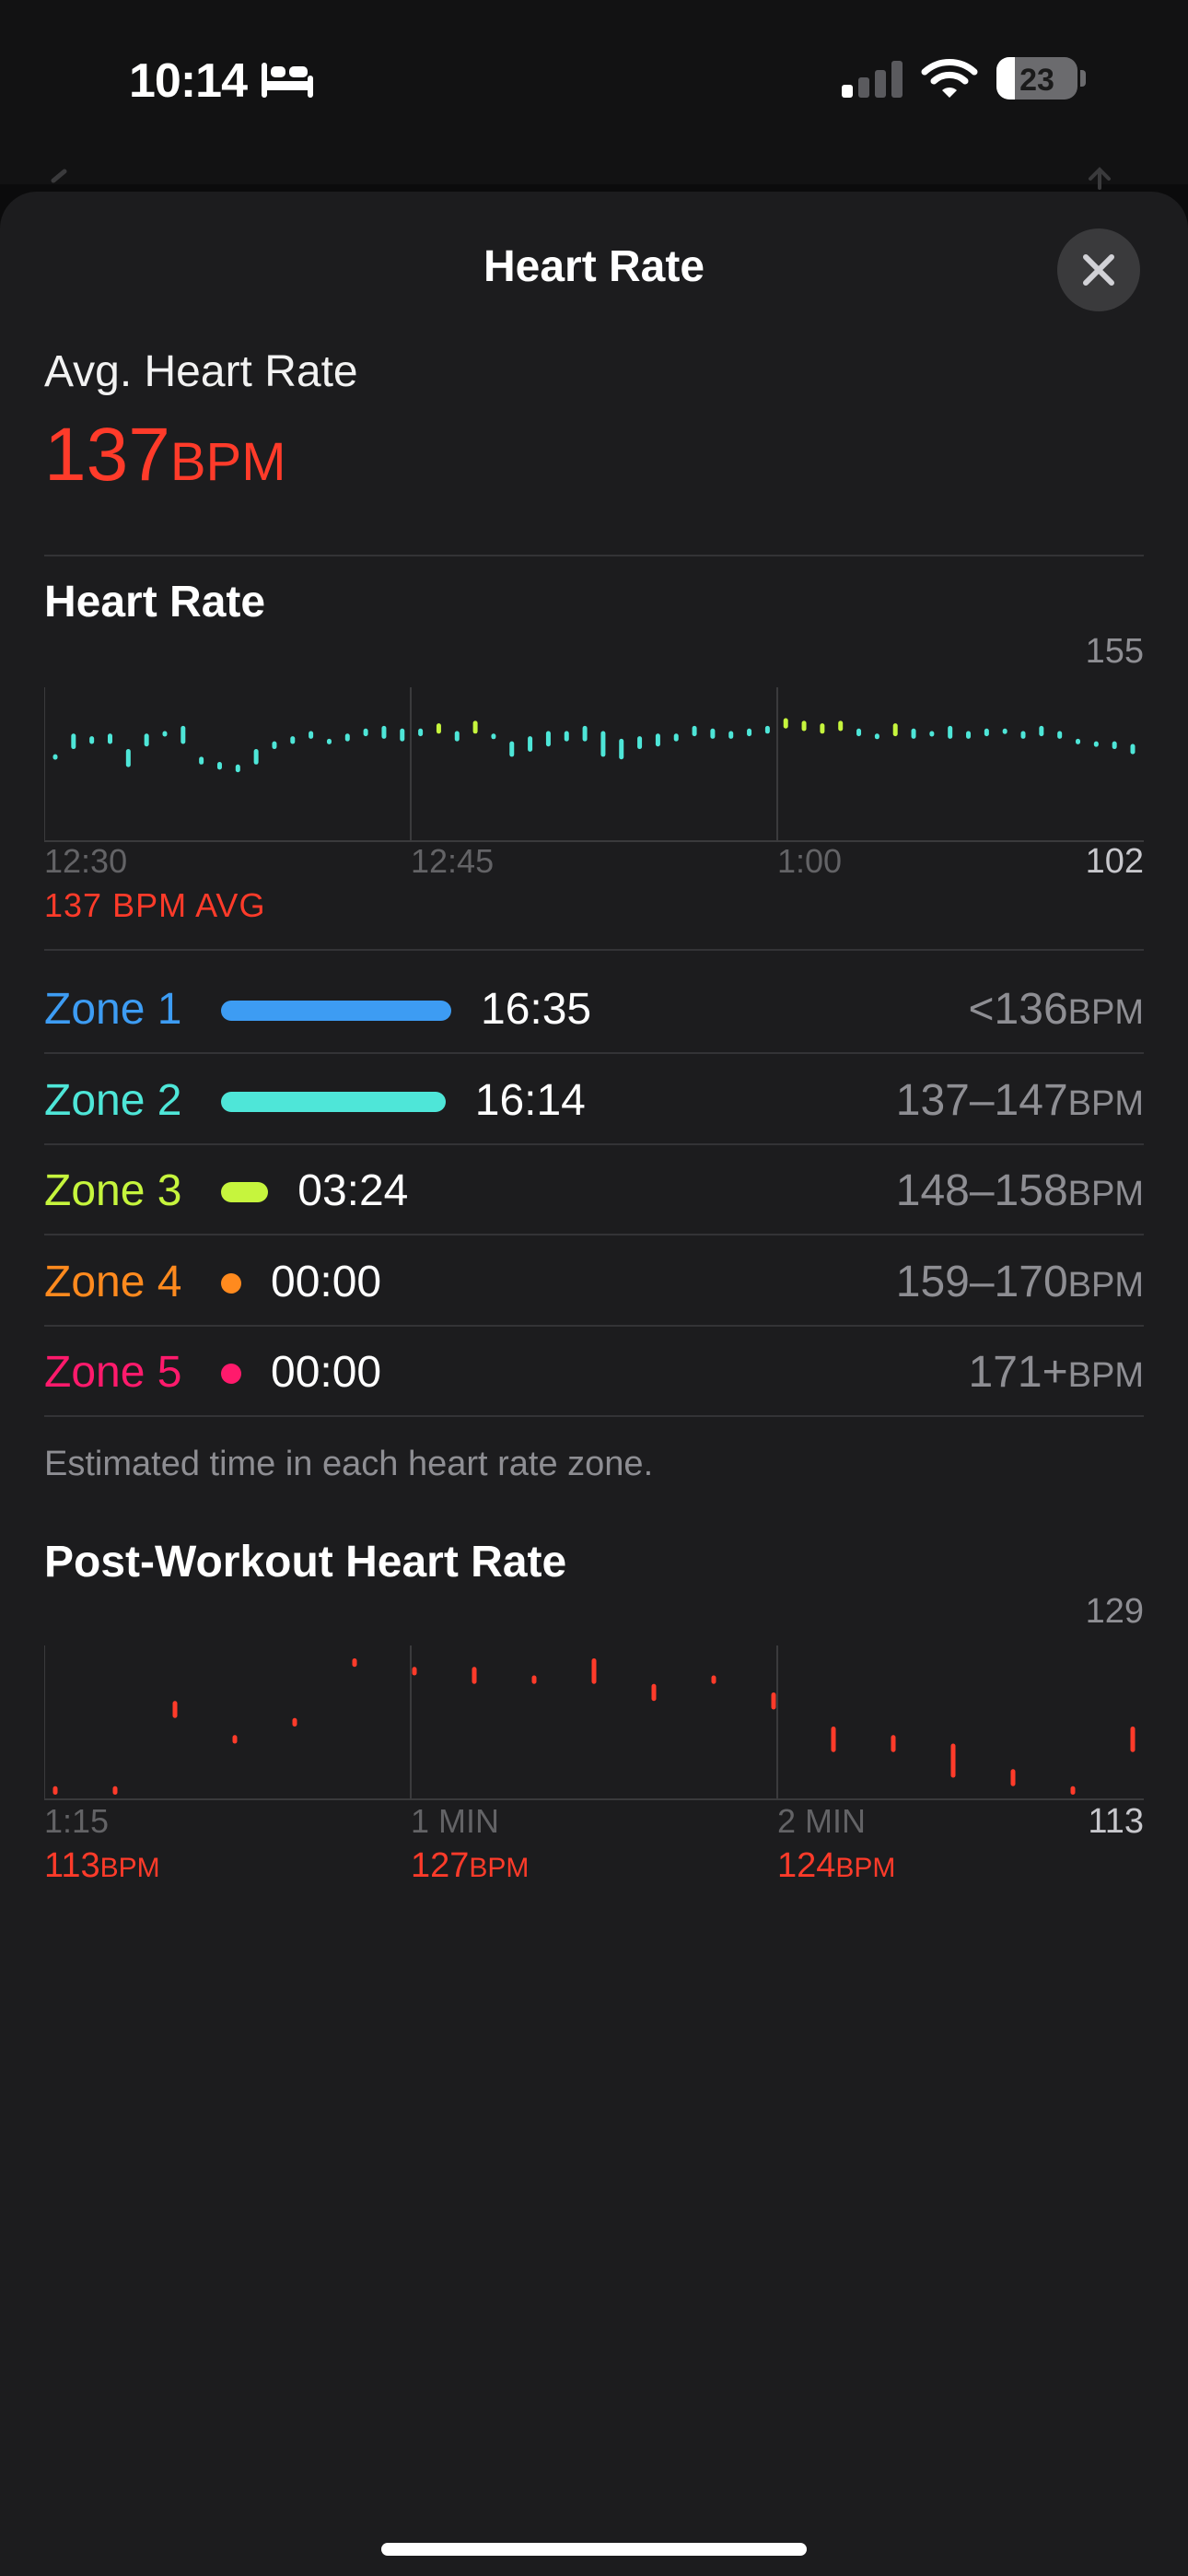 This screenshot has height=2576, width=1188. Describe the element at coordinates (155, 905) in the screenshot. I see `hr-avg-label: 137 BPM AVG` at that location.